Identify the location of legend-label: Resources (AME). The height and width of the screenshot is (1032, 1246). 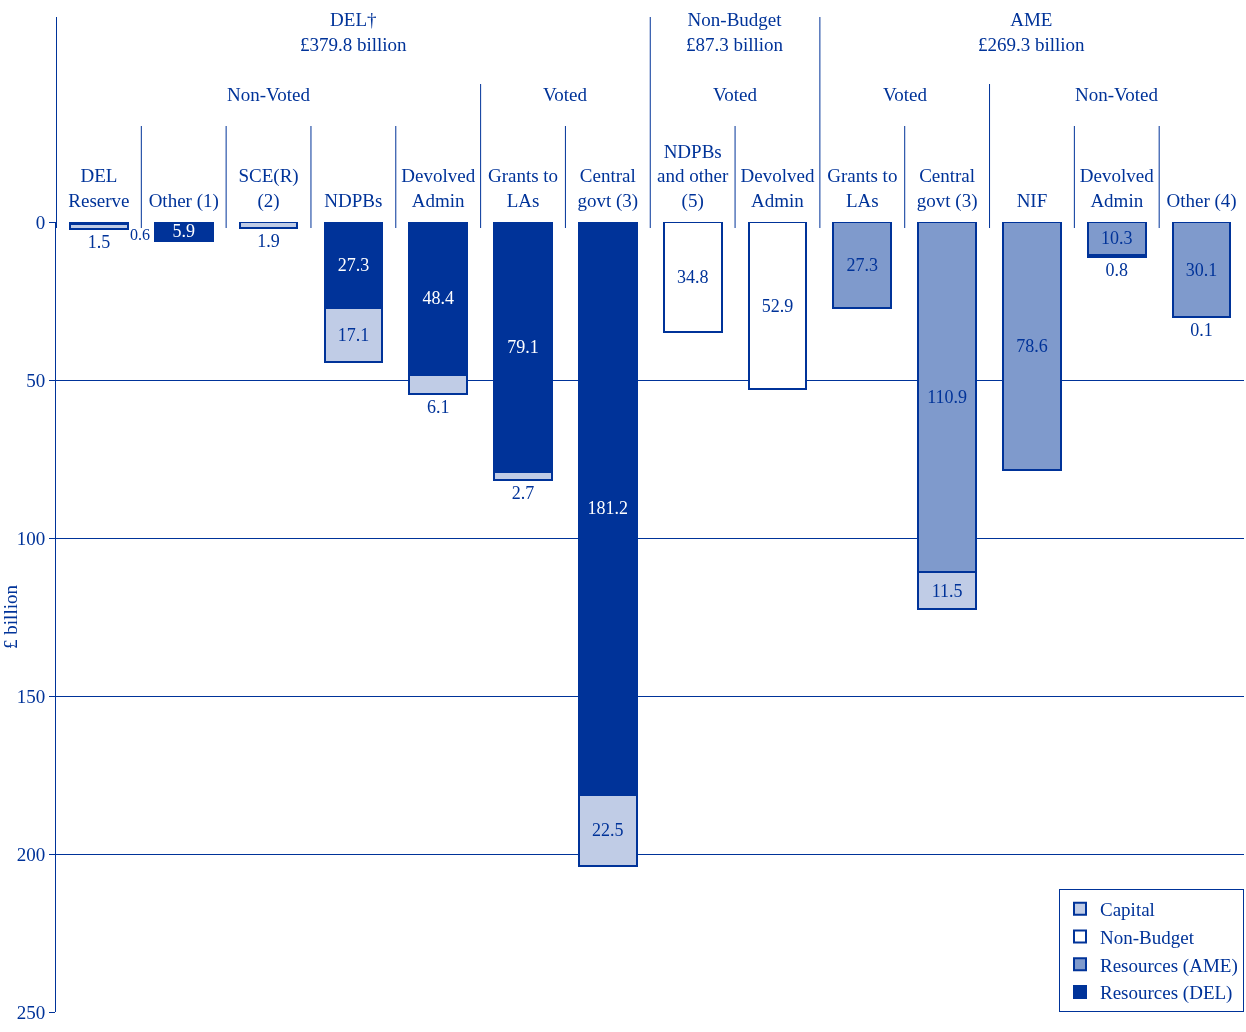
(1169, 965).